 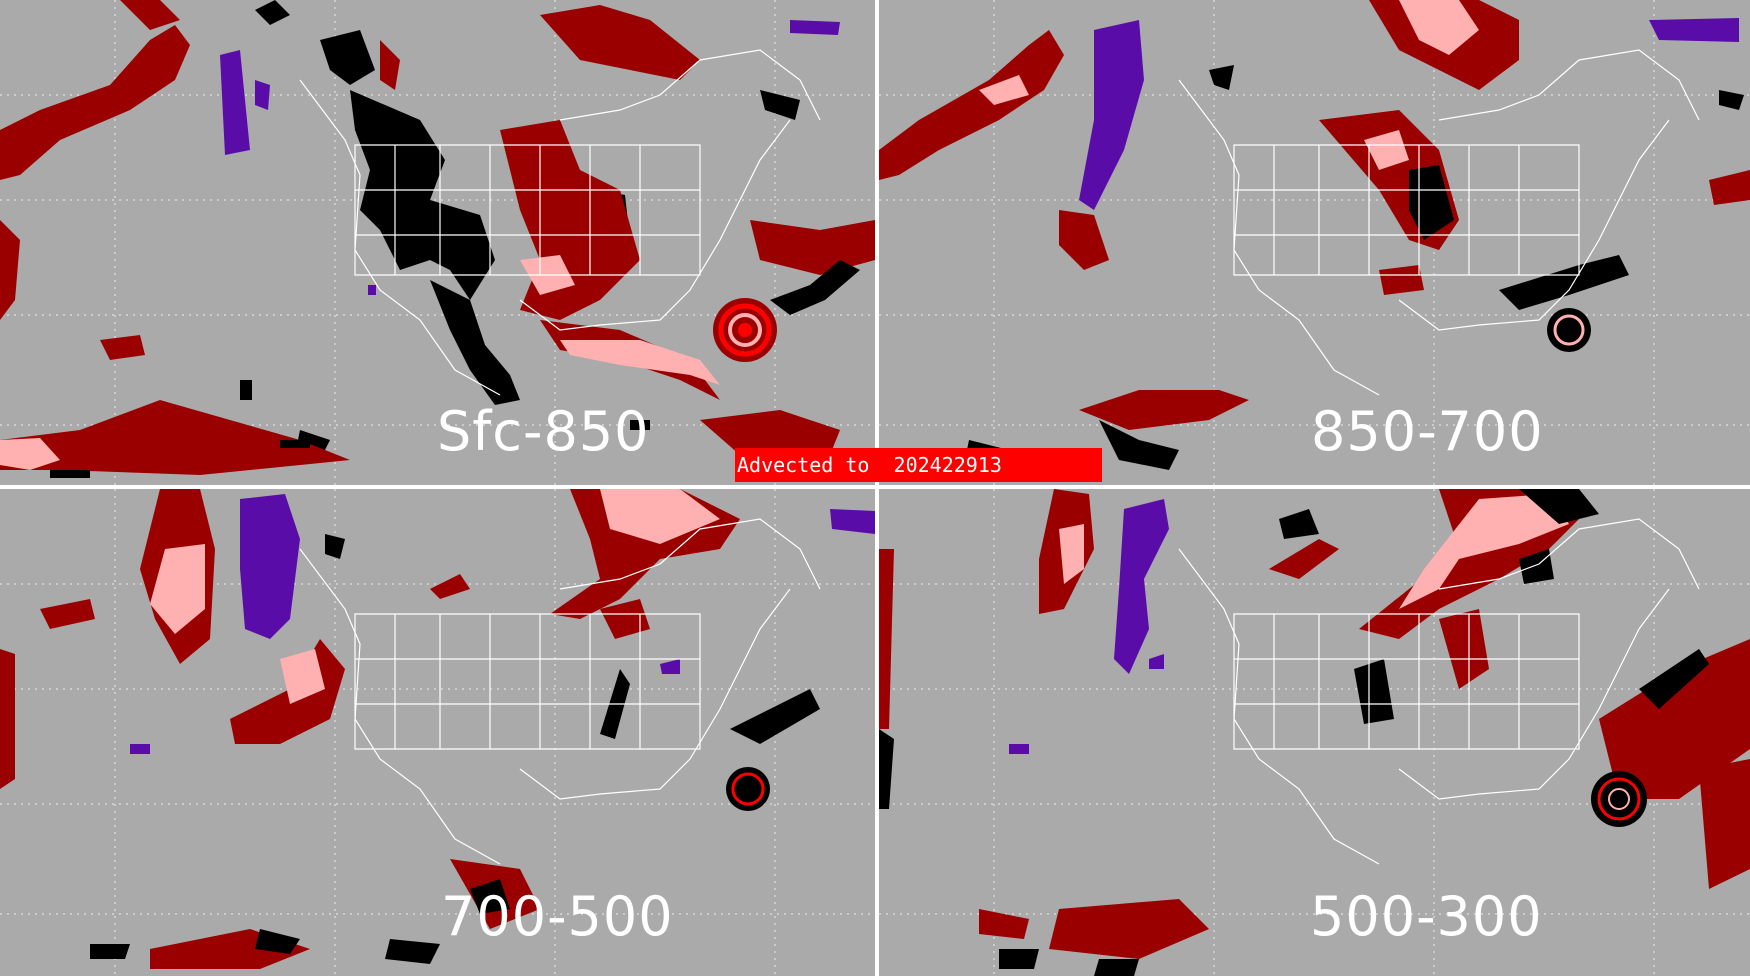 What do you see at coordinates (918, 465) in the screenshot?
I see `advected-time-banner: Advected to 202422913` at bounding box center [918, 465].